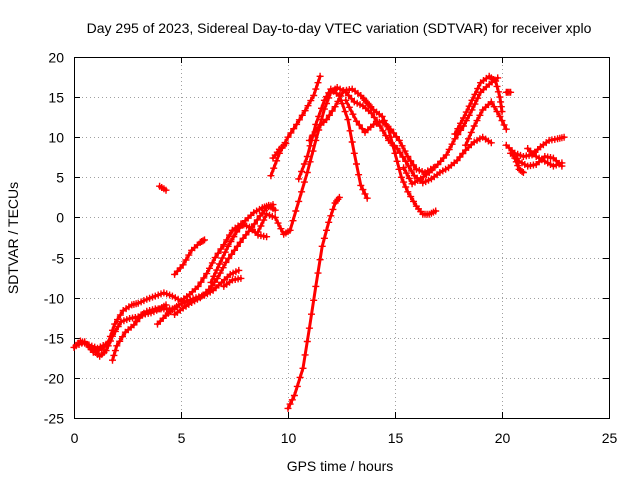 Image resolution: width=640 pixels, height=480 pixels. Describe the element at coordinates (58, 259) in the screenshot. I see `y-tick-label: -5` at that location.